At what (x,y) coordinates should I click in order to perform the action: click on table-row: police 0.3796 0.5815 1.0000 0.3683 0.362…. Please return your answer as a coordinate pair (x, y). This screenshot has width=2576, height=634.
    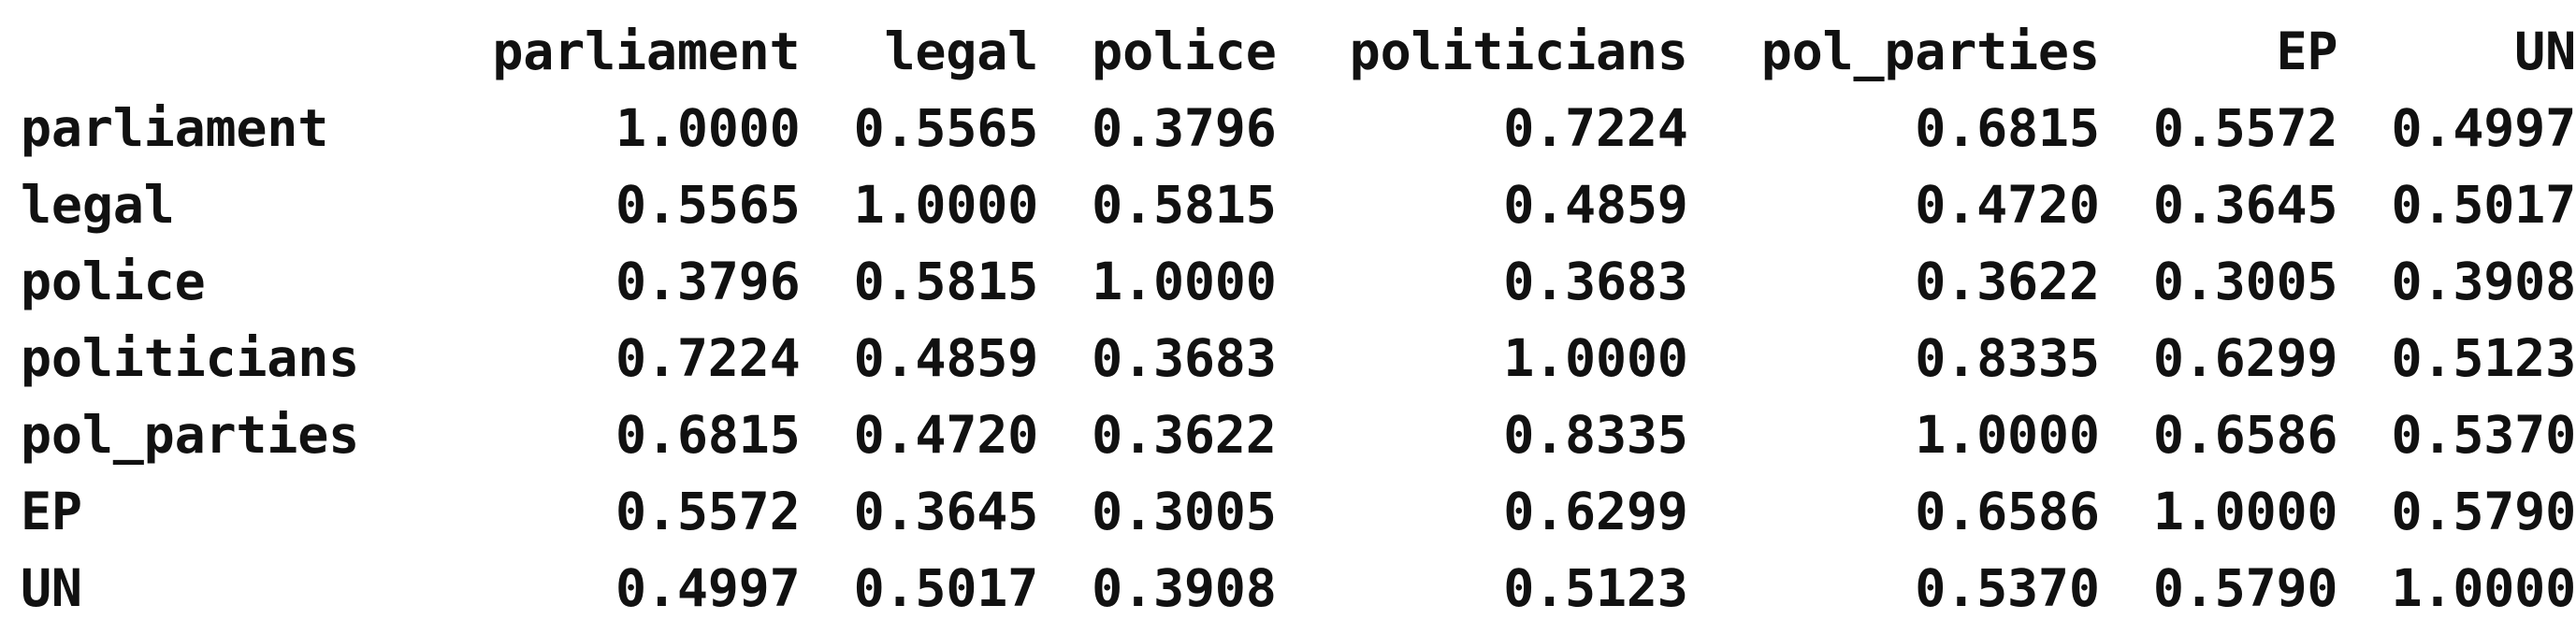
    Looking at the image, I should click on (1299, 281).